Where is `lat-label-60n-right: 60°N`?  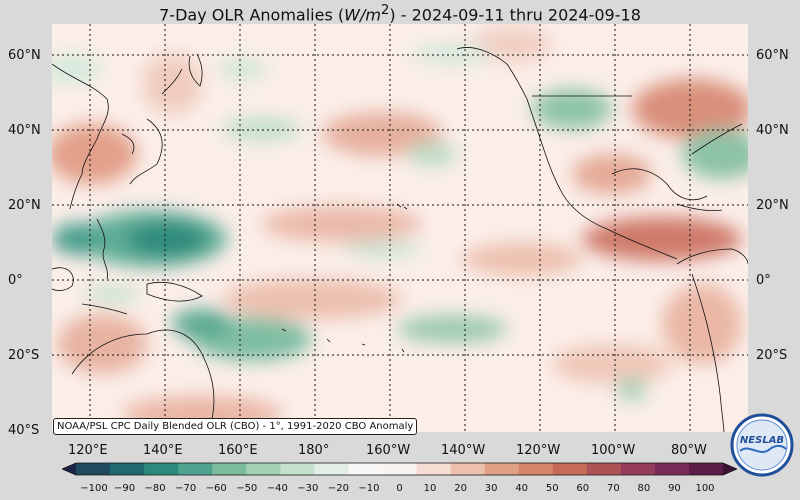
lat-label-60n-right: 60°N is located at coordinates (772, 55).